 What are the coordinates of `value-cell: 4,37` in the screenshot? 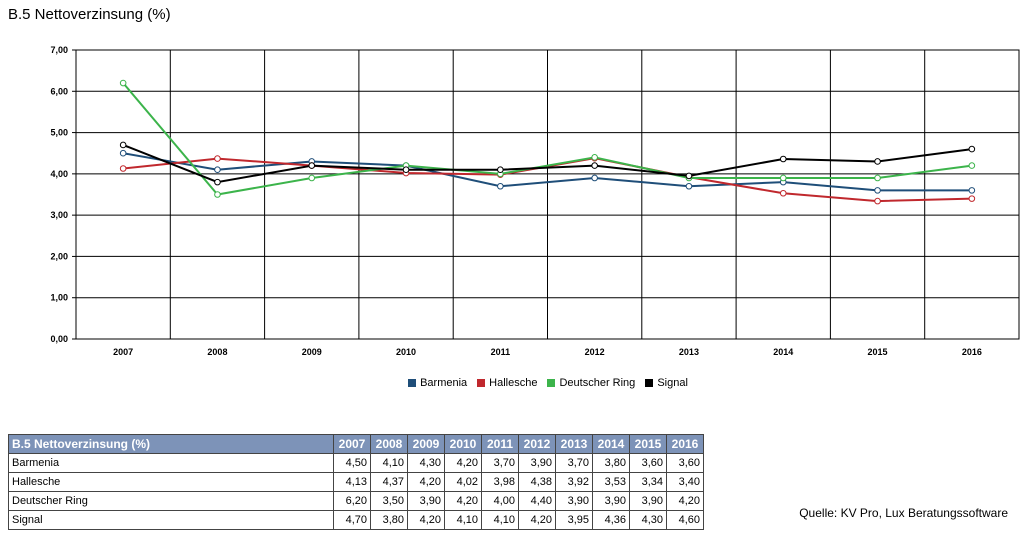 It's located at (389, 482).